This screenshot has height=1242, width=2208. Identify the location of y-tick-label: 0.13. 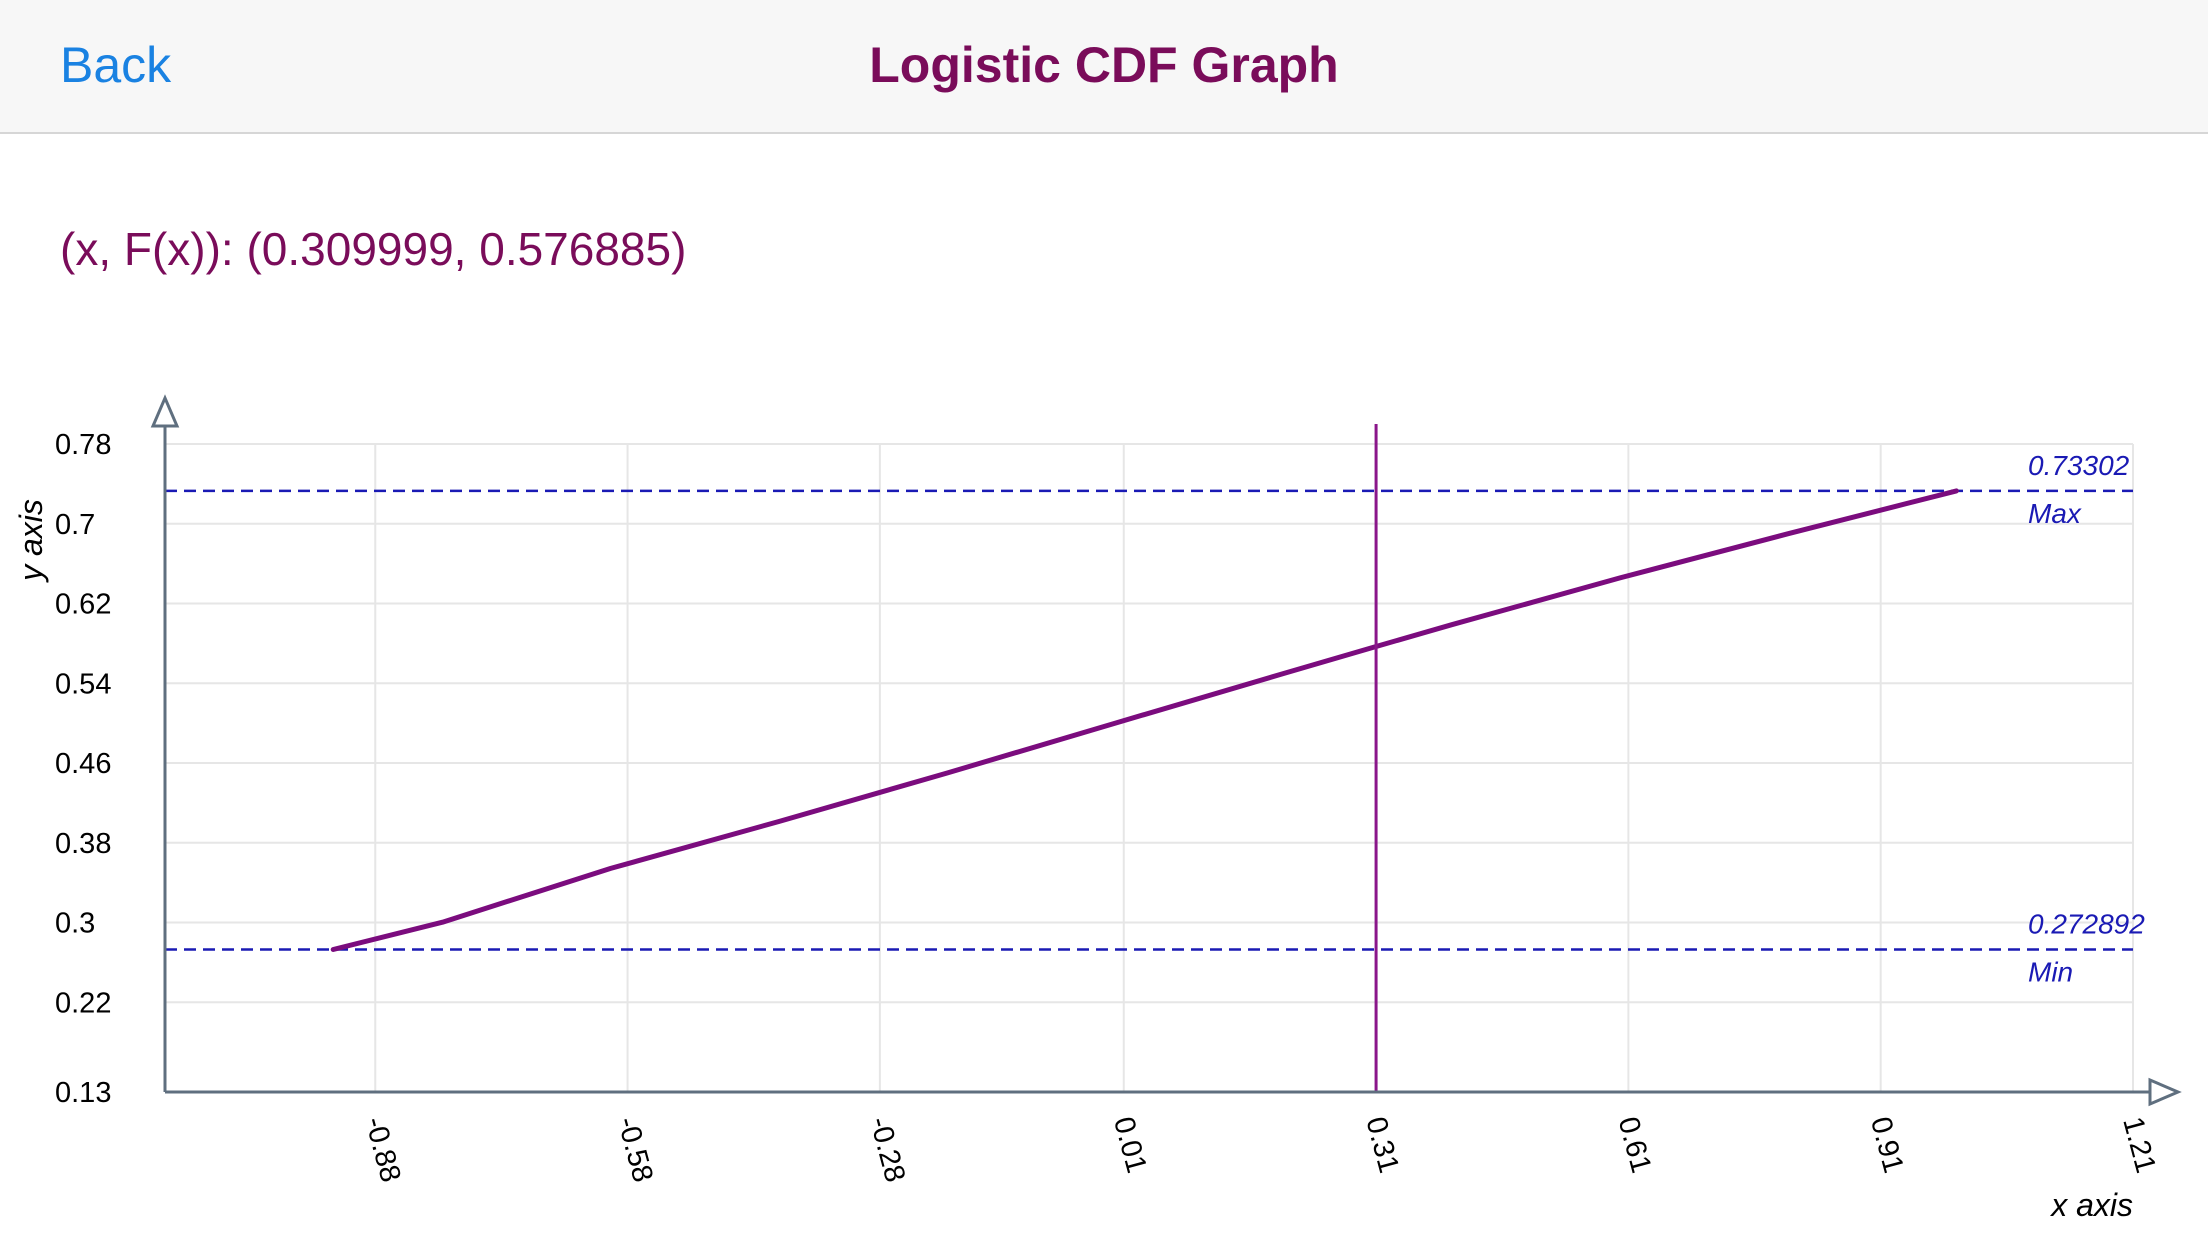
(83, 1093).